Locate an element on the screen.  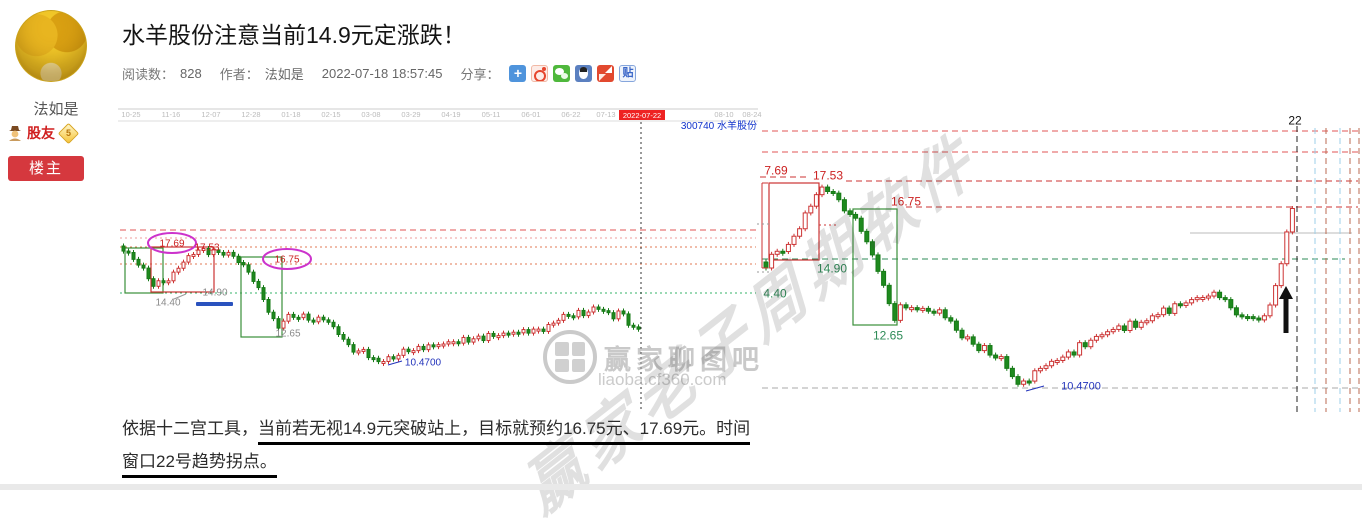
date-tick-label: 06-22 is located at coordinates (570, 114).